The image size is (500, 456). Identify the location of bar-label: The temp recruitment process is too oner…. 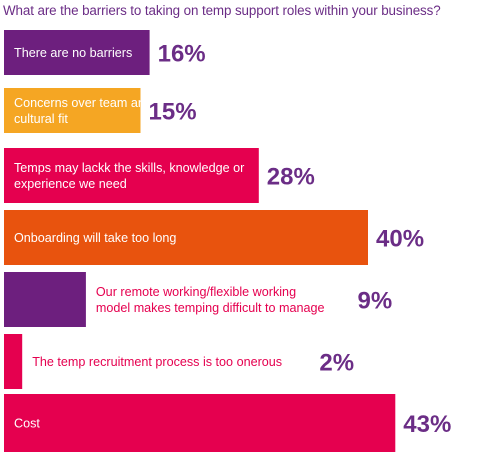
(157, 362).